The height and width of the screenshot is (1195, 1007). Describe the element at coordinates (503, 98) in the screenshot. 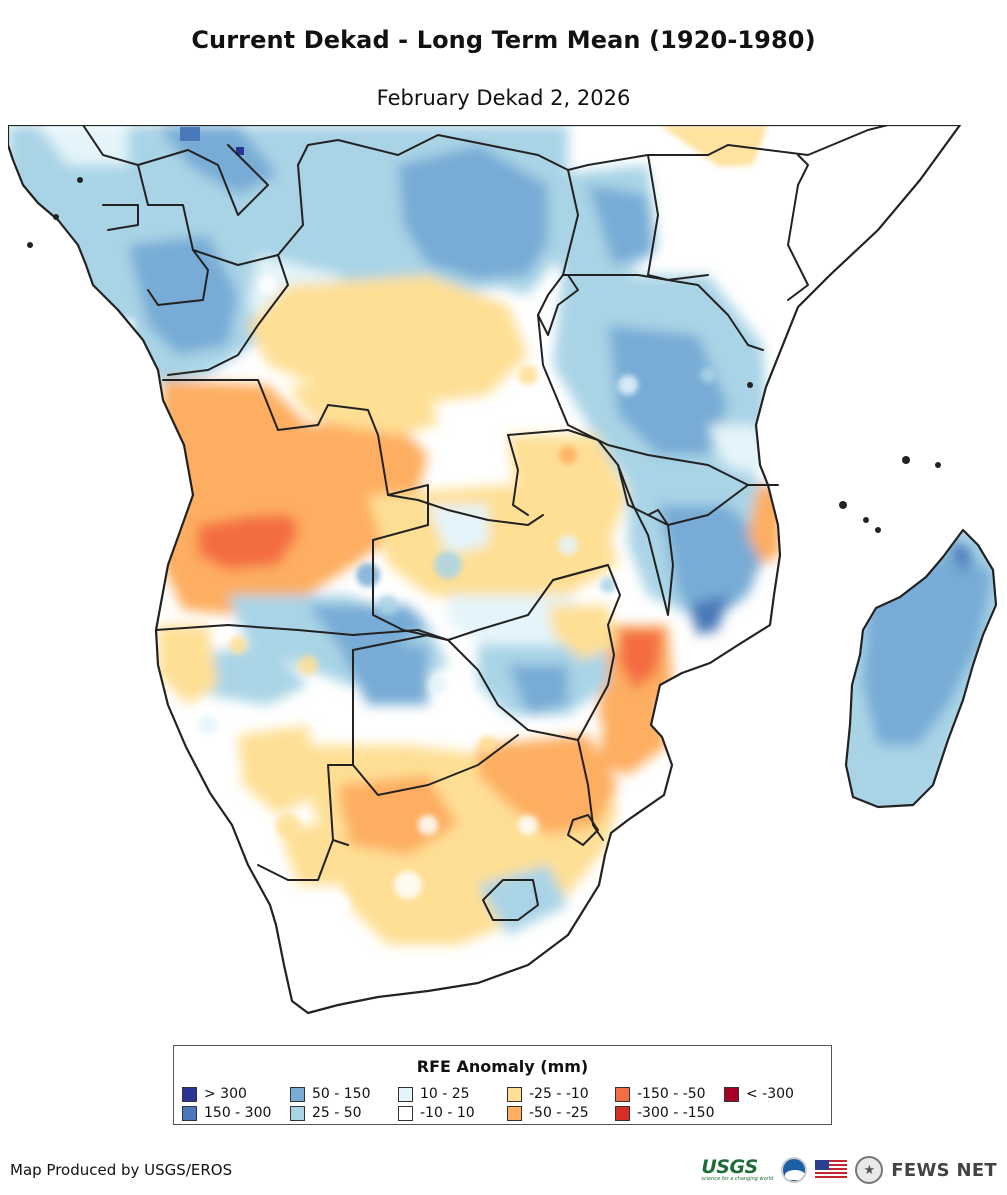

I see `map-subtitle: February Dekad 2, 2026` at that location.